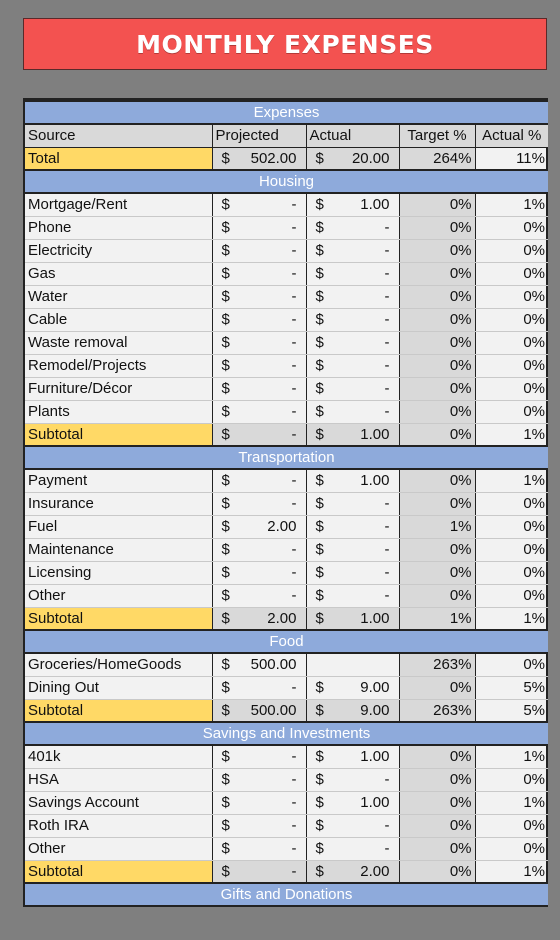 The image size is (560, 940). I want to click on cell-label: Electricity, so click(119, 251).